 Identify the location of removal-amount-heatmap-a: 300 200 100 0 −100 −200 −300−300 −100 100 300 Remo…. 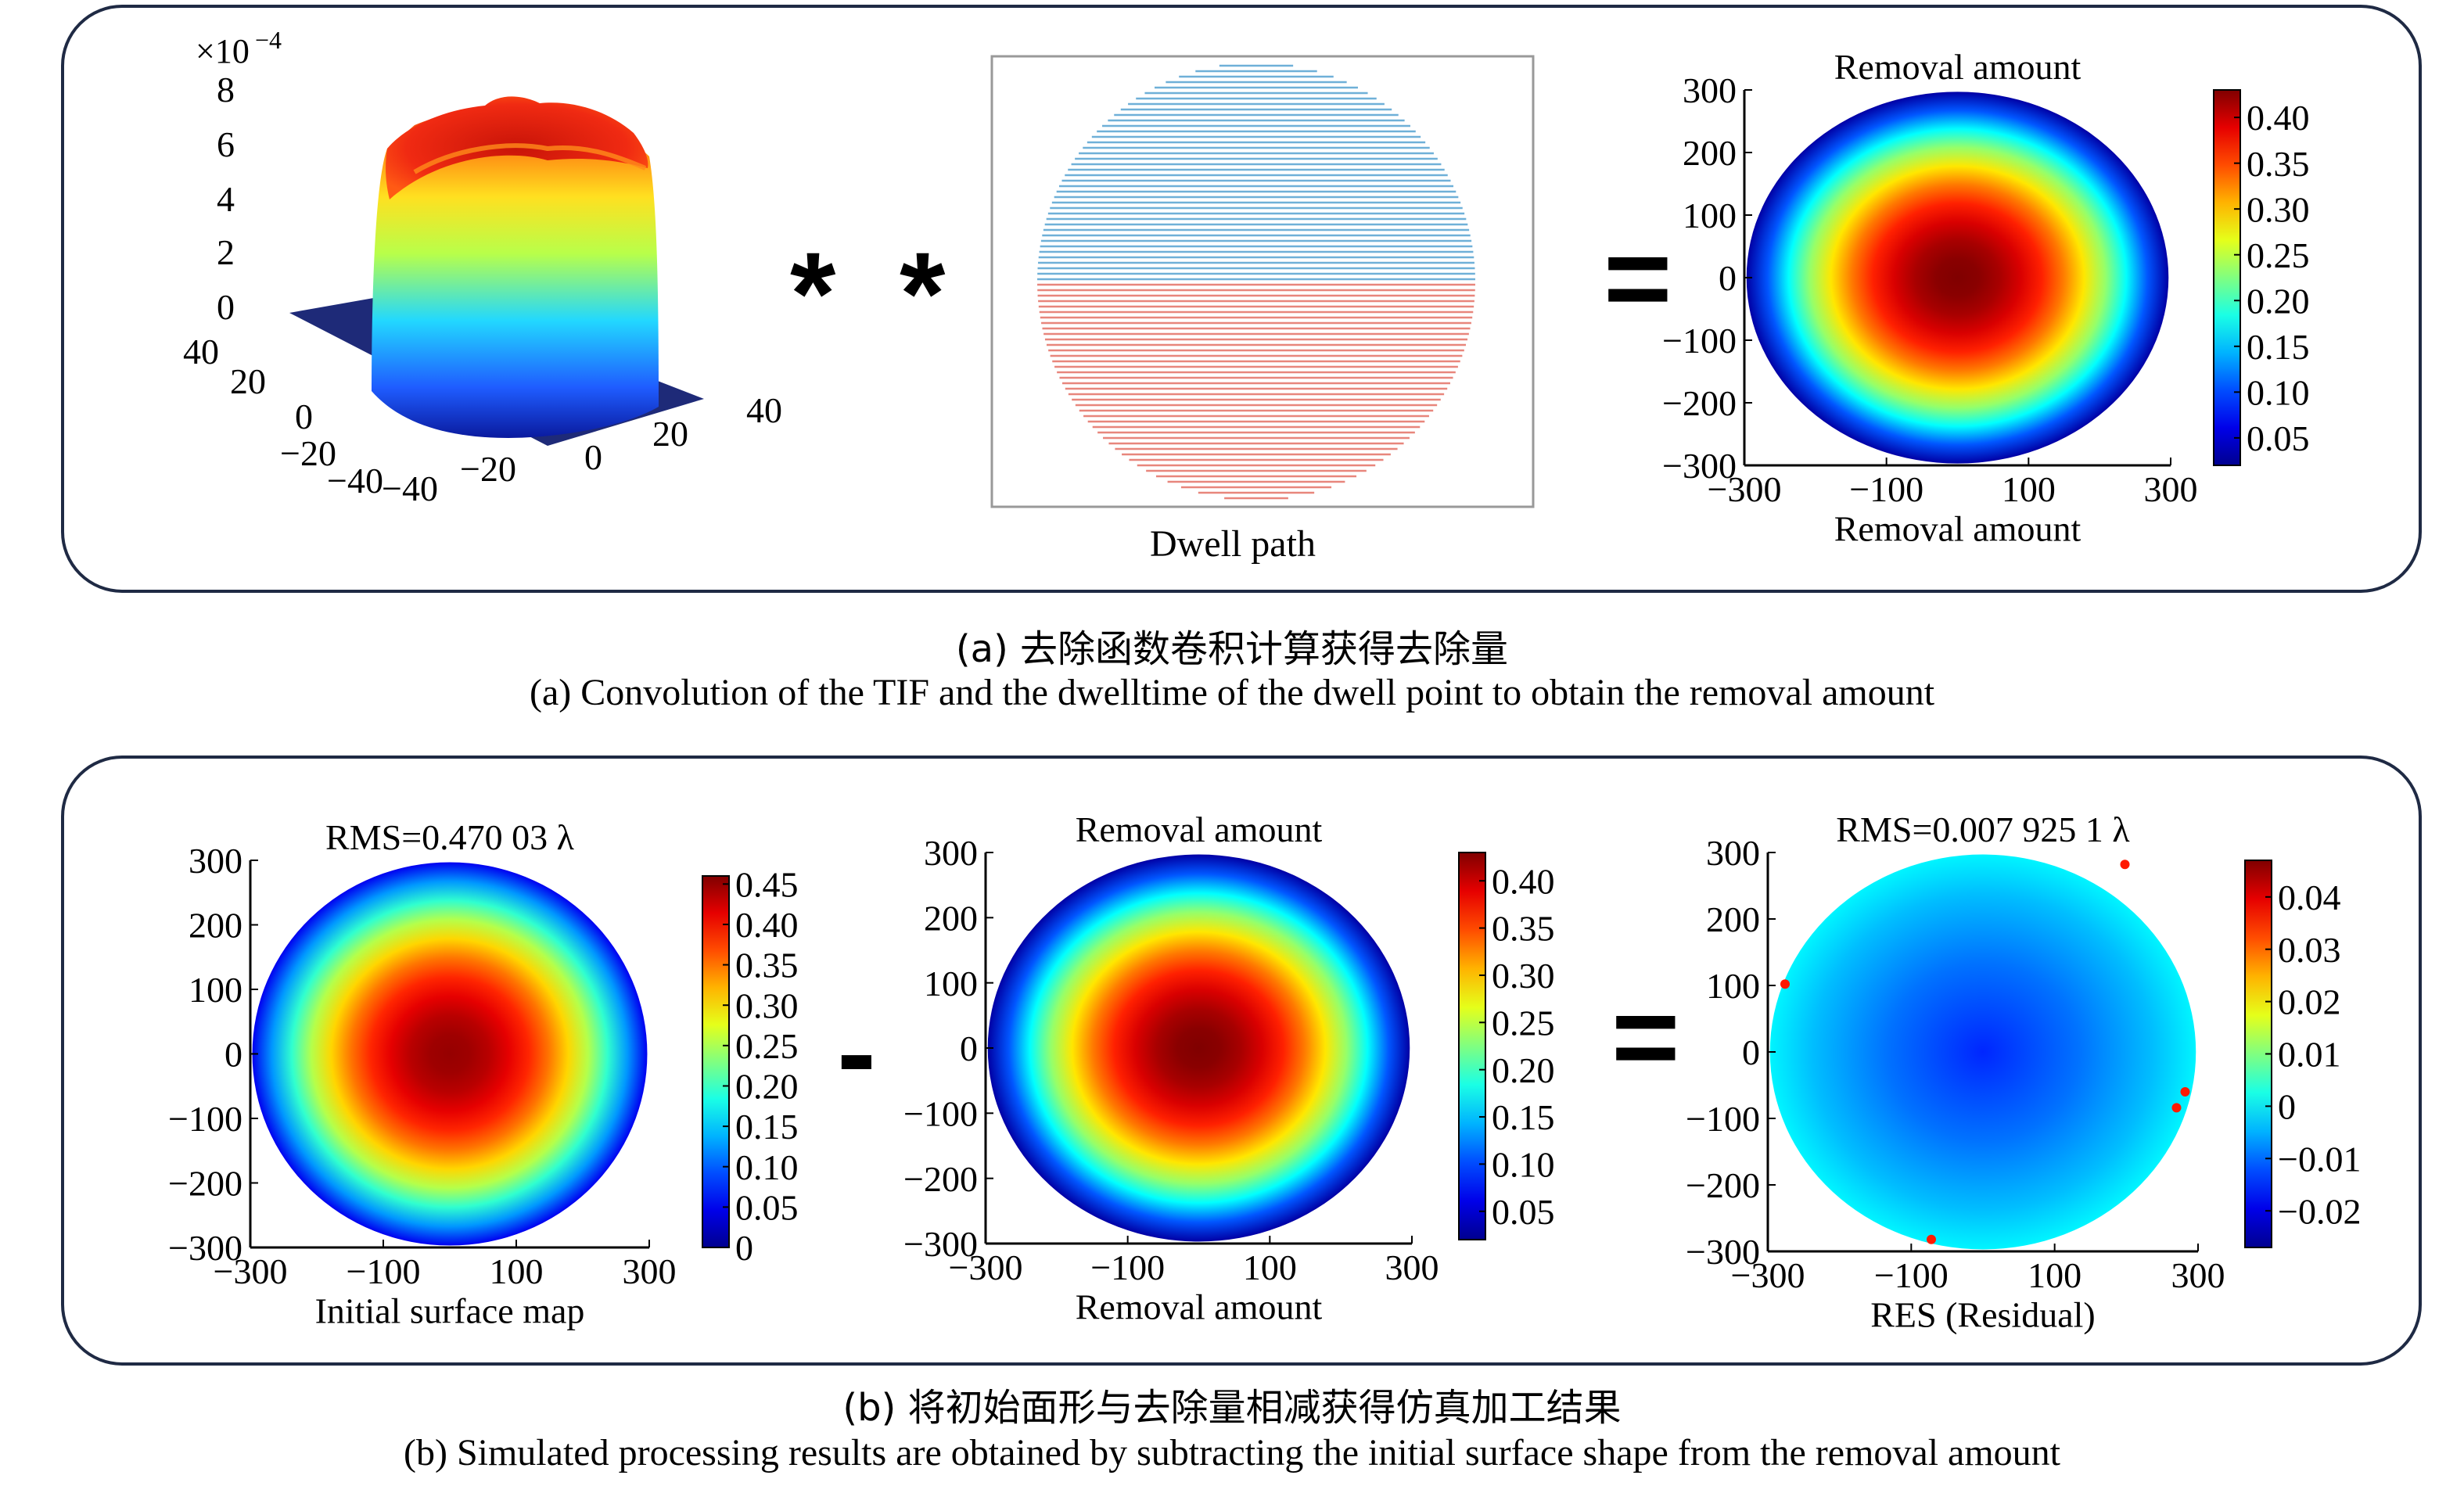
(1986, 298).